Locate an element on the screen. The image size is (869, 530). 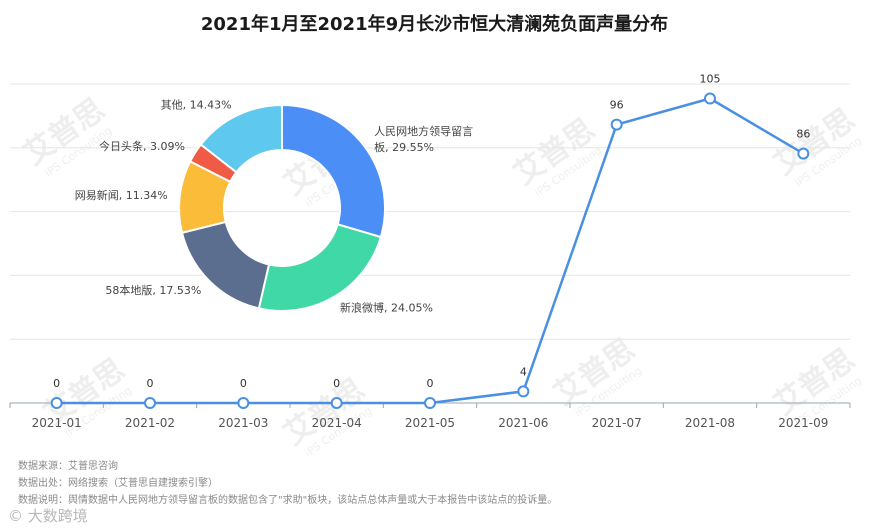
slice-label-line: 其他, 14.43% is located at coordinates (196, 105).